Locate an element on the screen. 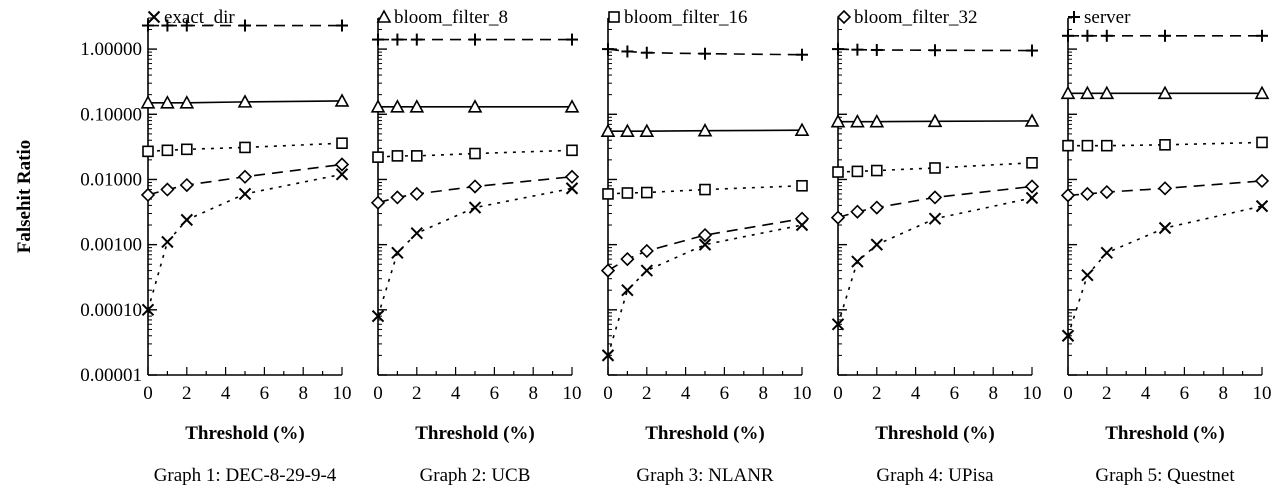 The height and width of the screenshot is (503, 1282). y-tick-label: 0.00100 is located at coordinates (111, 245).